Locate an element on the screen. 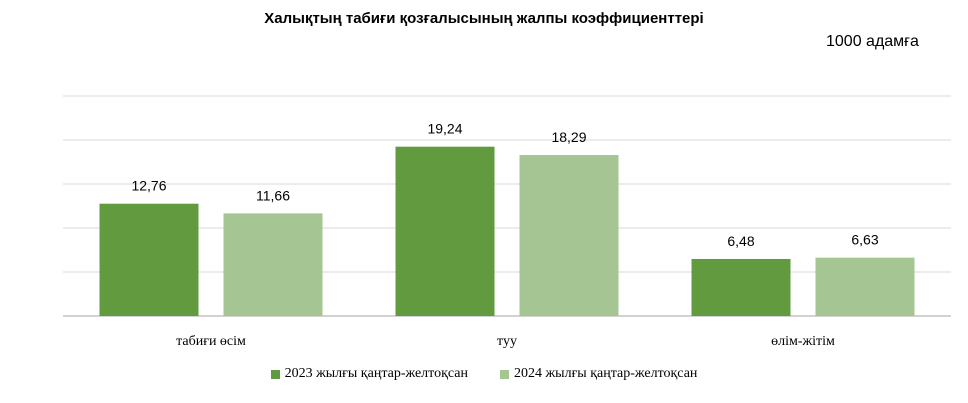  data-label: 6,63 is located at coordinates (864, 240).